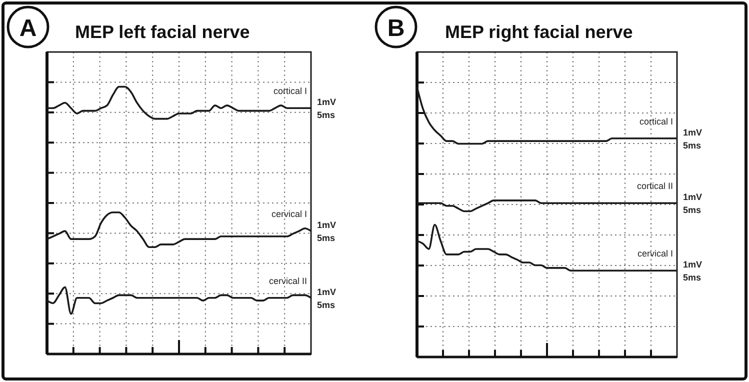 The width and height of the screenshot is (749, 382). I want to click on chart-title: MEP left facial nerve, so click(162, 32).